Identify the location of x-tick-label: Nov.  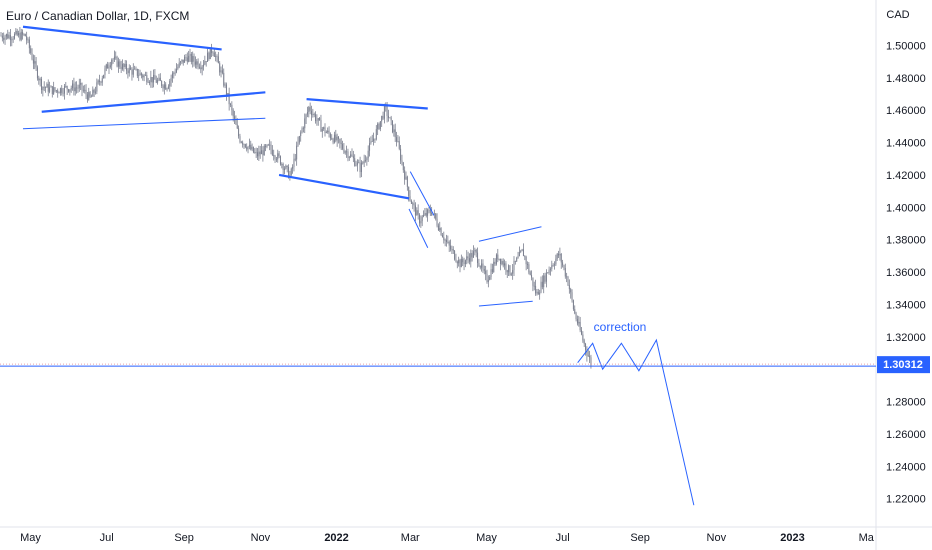
(717, 538).